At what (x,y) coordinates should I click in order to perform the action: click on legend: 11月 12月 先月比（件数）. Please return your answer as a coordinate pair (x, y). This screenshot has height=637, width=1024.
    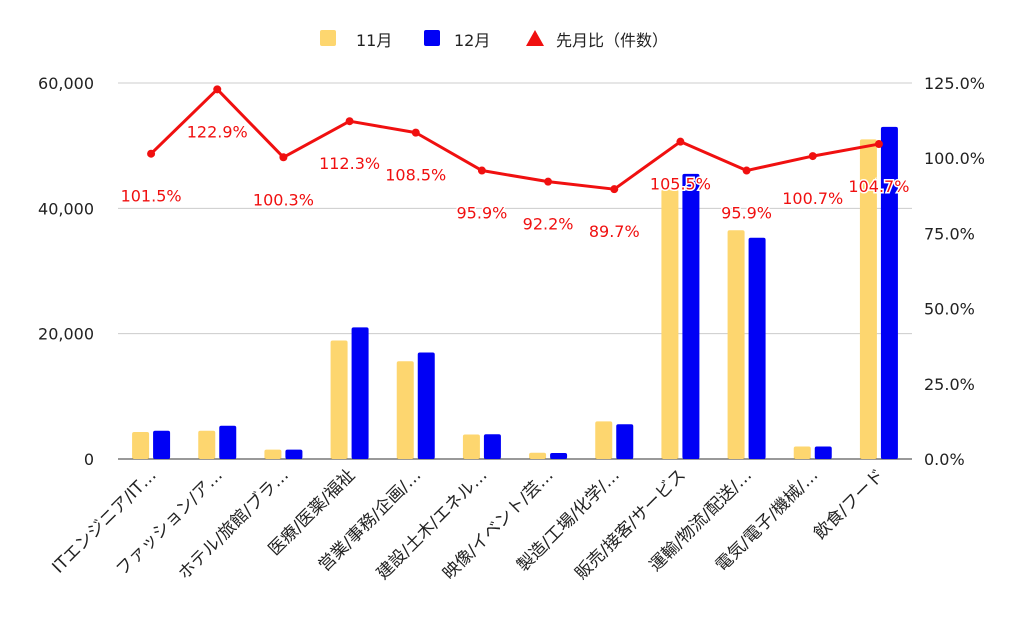
    Looking at the image, I should click on (494, 40).